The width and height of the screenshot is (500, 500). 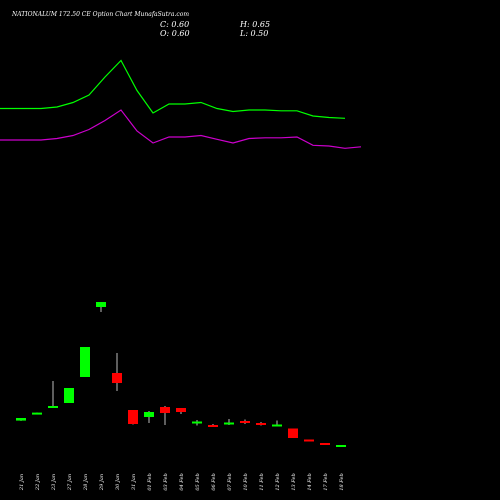 What do you see at coordinates (166, 481) in the screenshot?
I see `x-tick-label: 03 Feb` at bounding box center [166, 481].